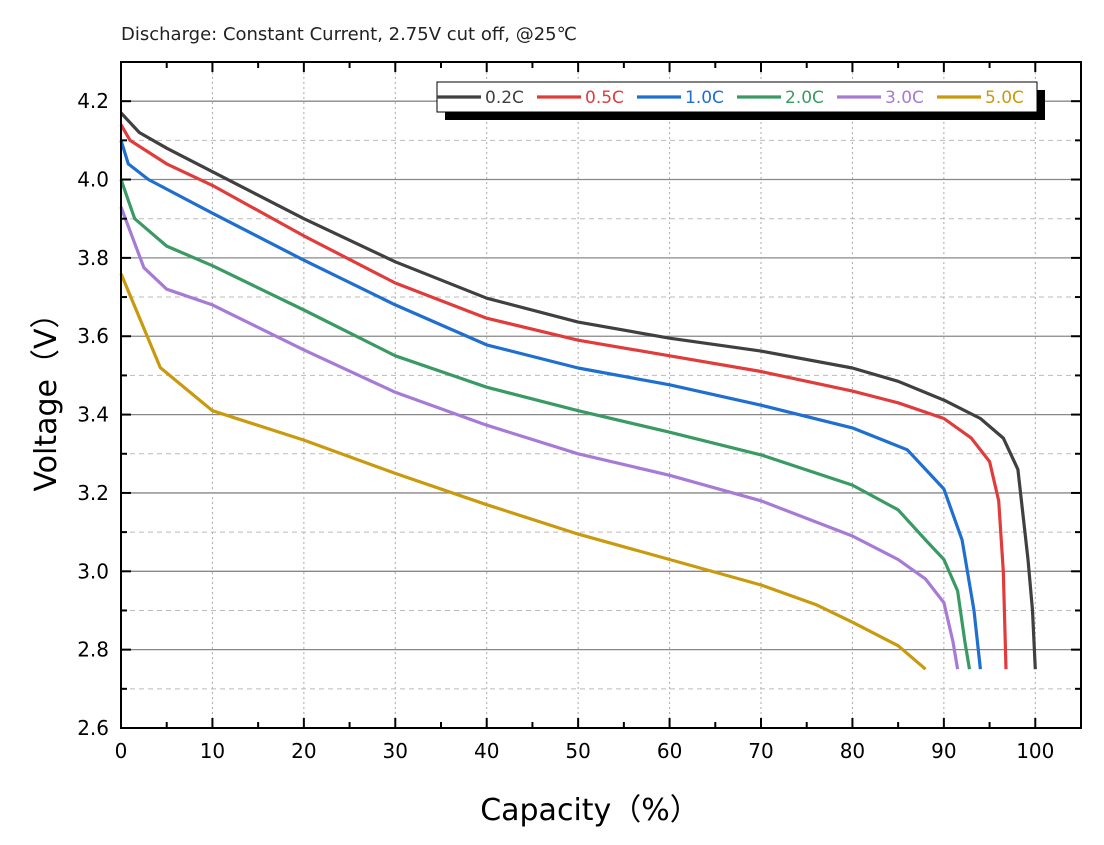 This screenshot has height=845, width=1104. I want to click on x-tick-label: 50, so click(577, 751).